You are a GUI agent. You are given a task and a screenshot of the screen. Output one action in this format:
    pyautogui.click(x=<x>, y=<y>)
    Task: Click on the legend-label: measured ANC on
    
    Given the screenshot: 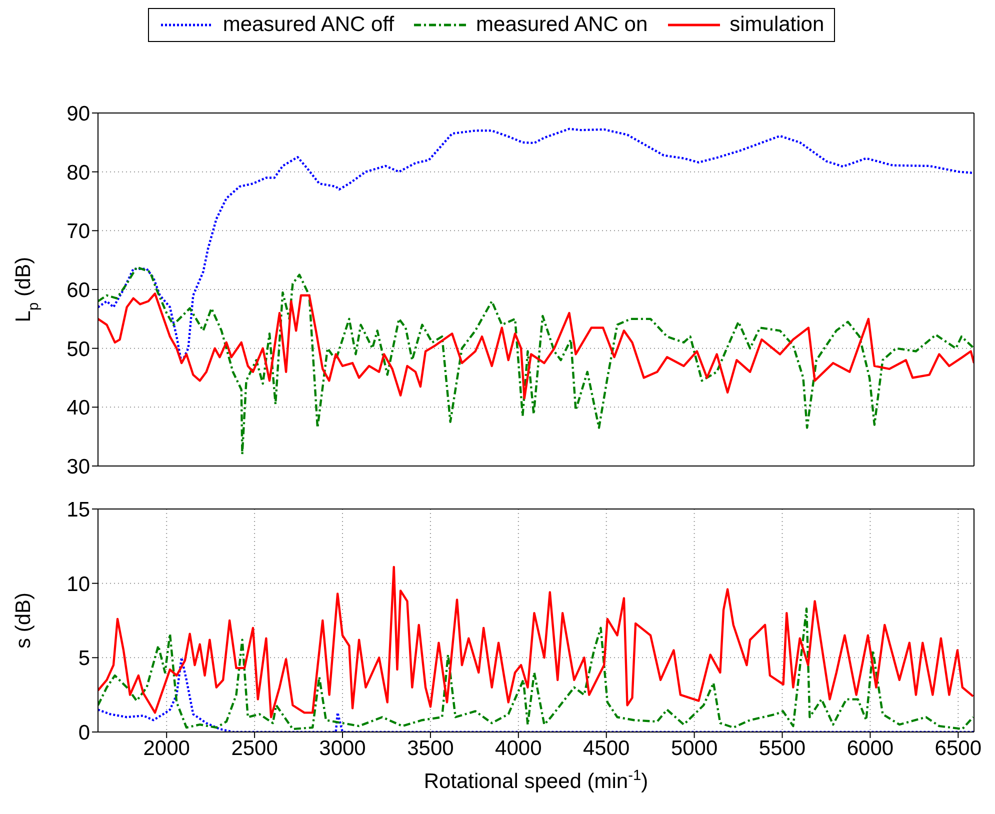 What is the action you would take?
    pyautogui.click(x=562, y=25)
    